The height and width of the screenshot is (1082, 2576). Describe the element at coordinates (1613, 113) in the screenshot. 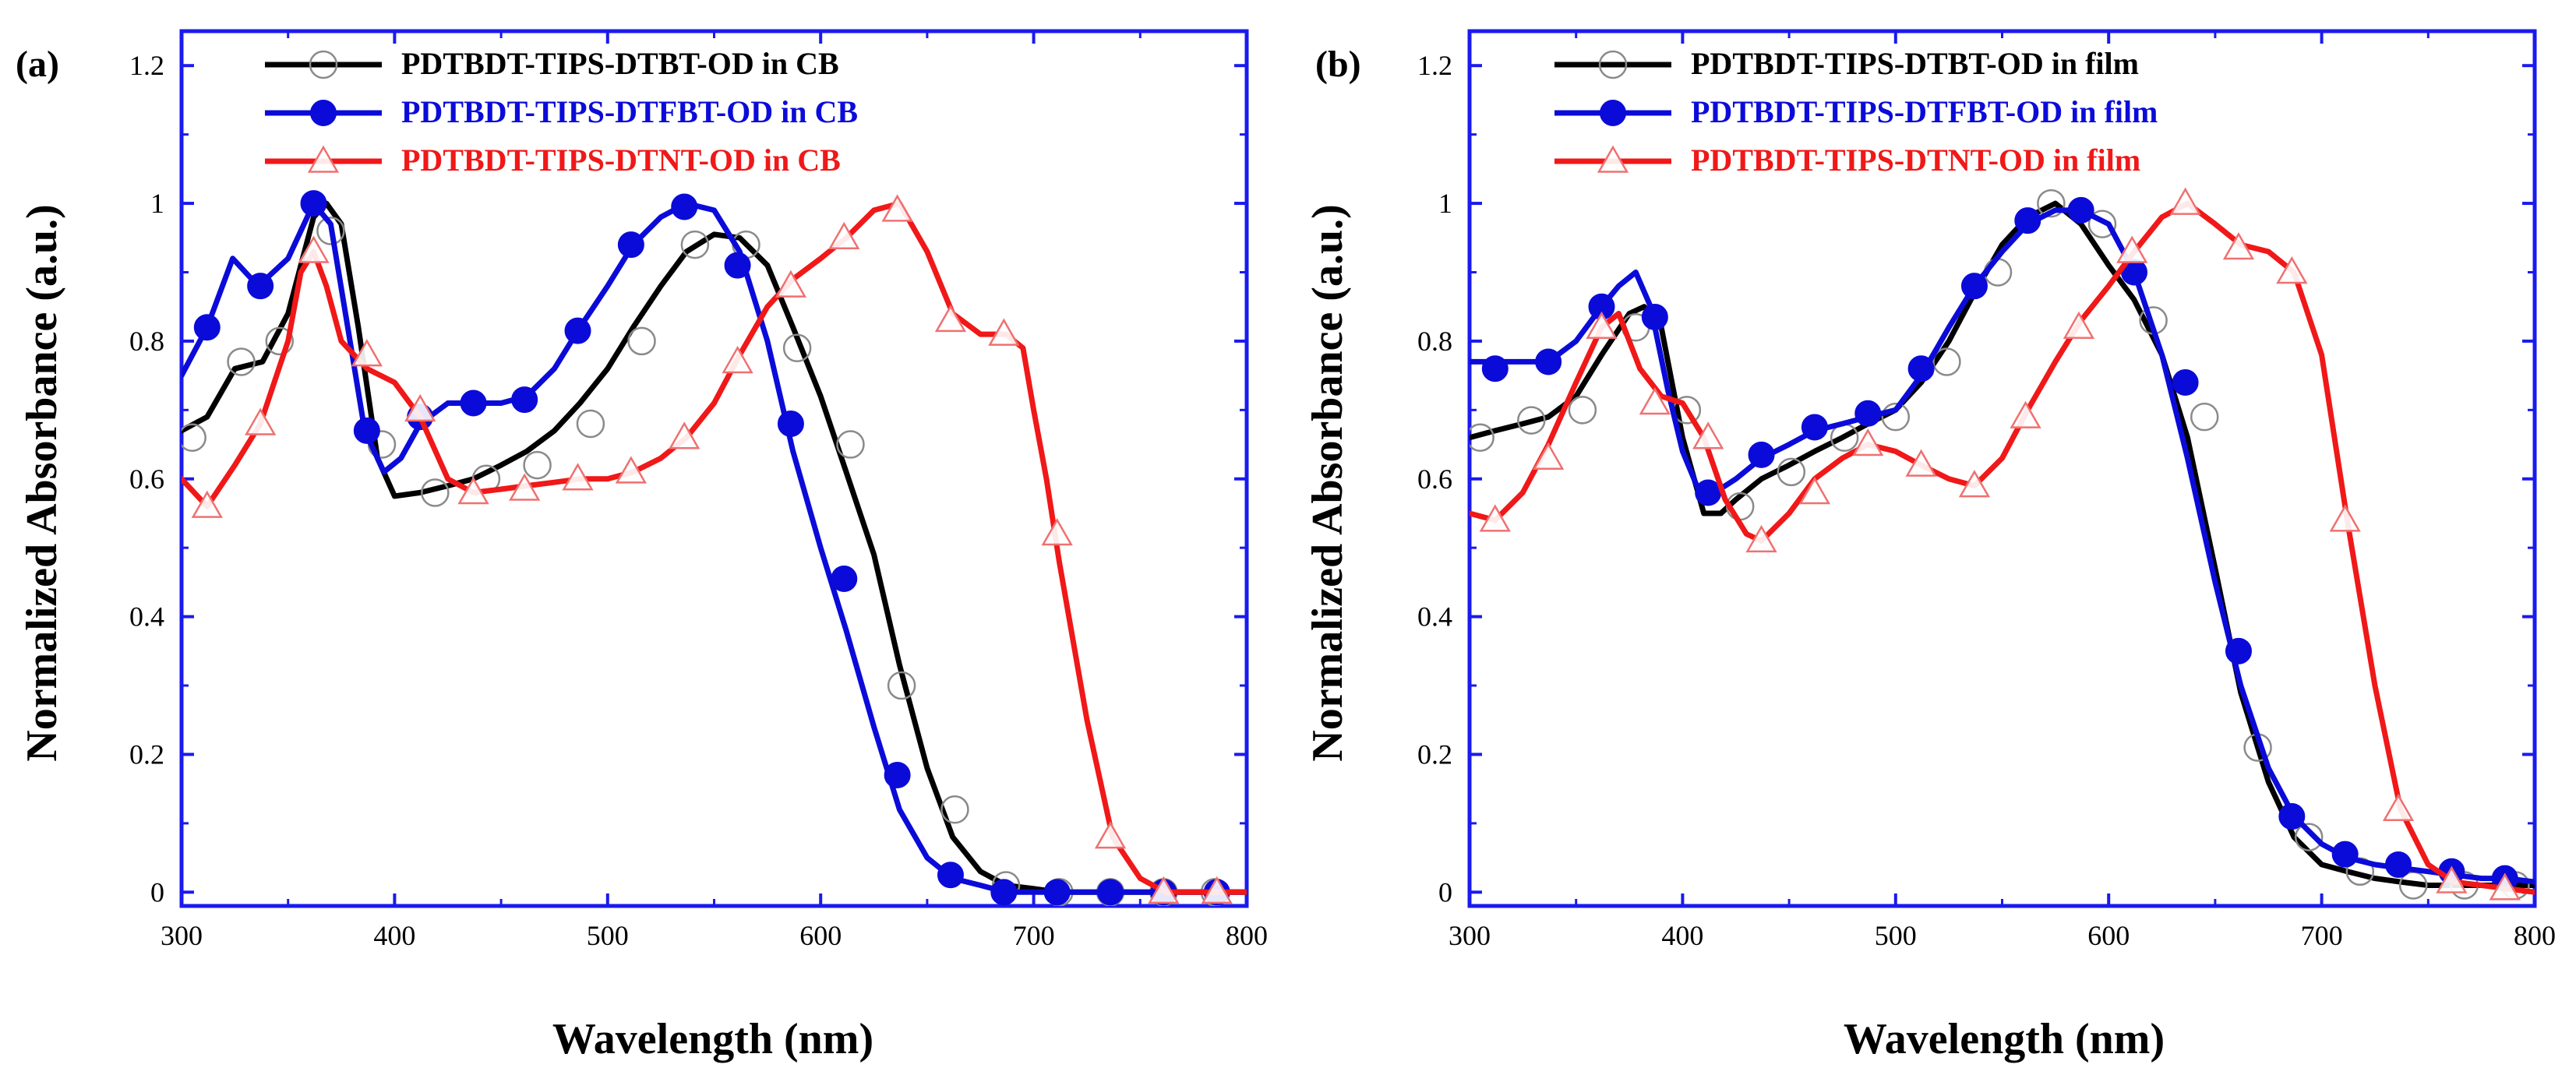

I see `panel-b-legend-2-marker` at that location.